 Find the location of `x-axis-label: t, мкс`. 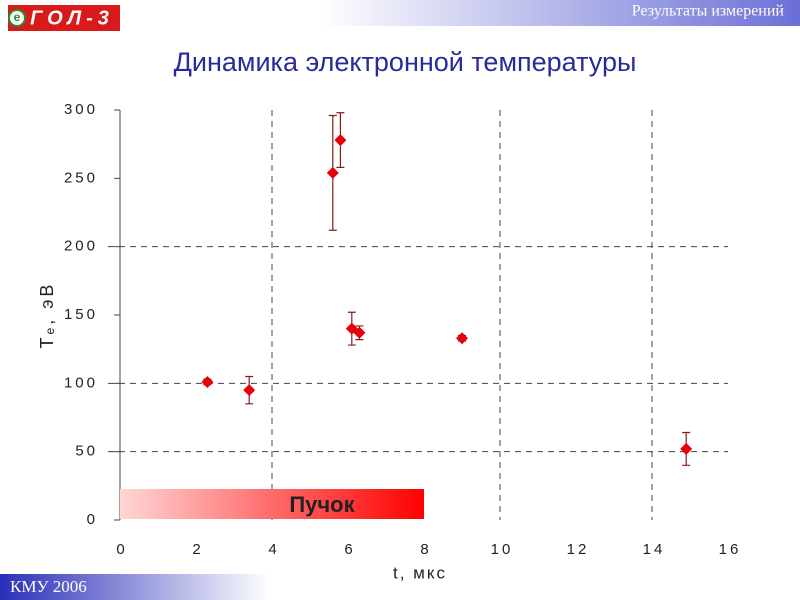

x-axis-label: t, мкс is located at coordinates (420, 572).